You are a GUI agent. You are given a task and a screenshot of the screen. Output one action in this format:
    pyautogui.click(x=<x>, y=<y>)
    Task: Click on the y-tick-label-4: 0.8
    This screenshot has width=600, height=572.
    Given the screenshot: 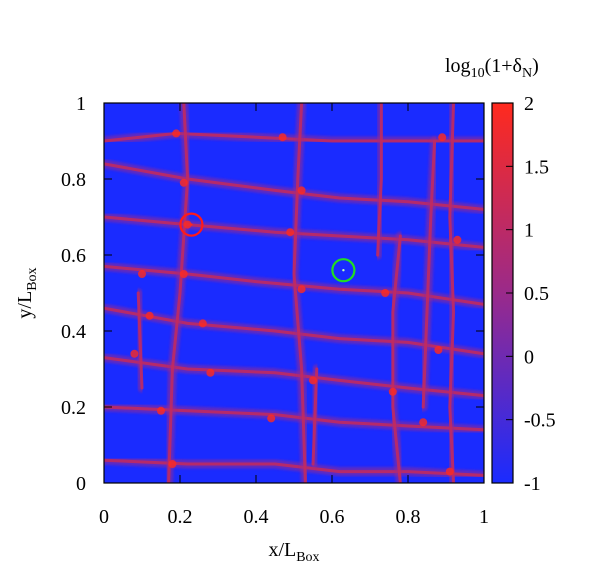 What is the action you would take?
    pyautogui.click(x=73, y=180)
    